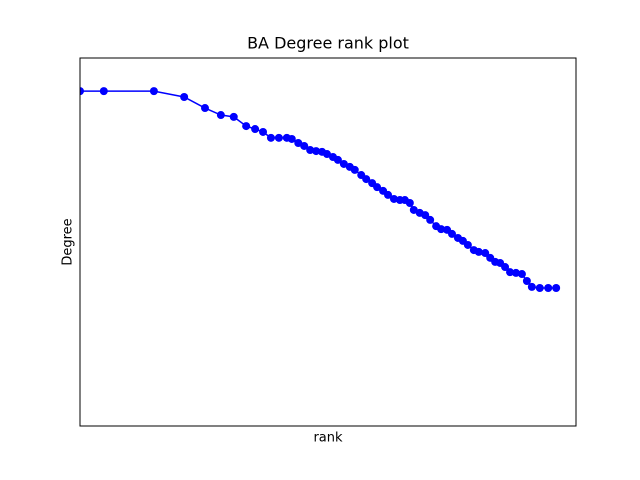  Describe the element at coordinates (68, 241) in the screenshot. I see `y-axis-label: Degree` at that location.